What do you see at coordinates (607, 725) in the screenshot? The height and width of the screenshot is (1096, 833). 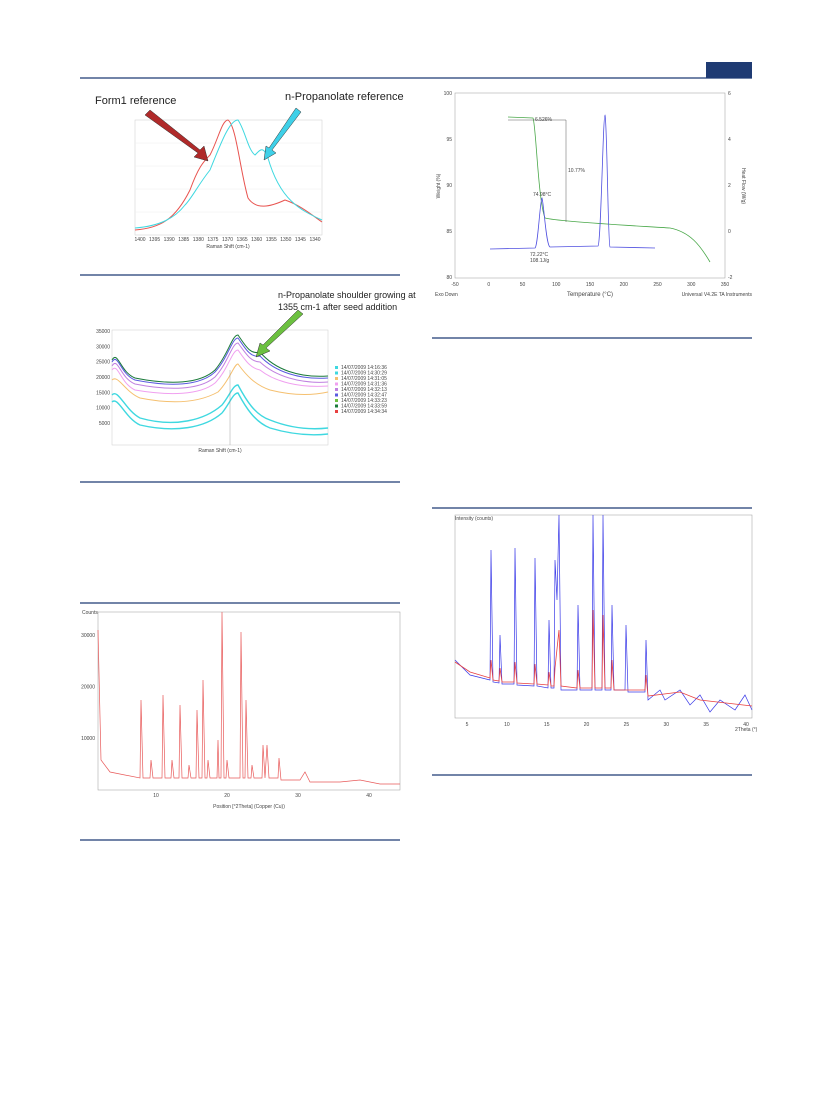 I see `x-ticks: 5 10 15 20 25 30 35 40` at bounding box center [607, 725].